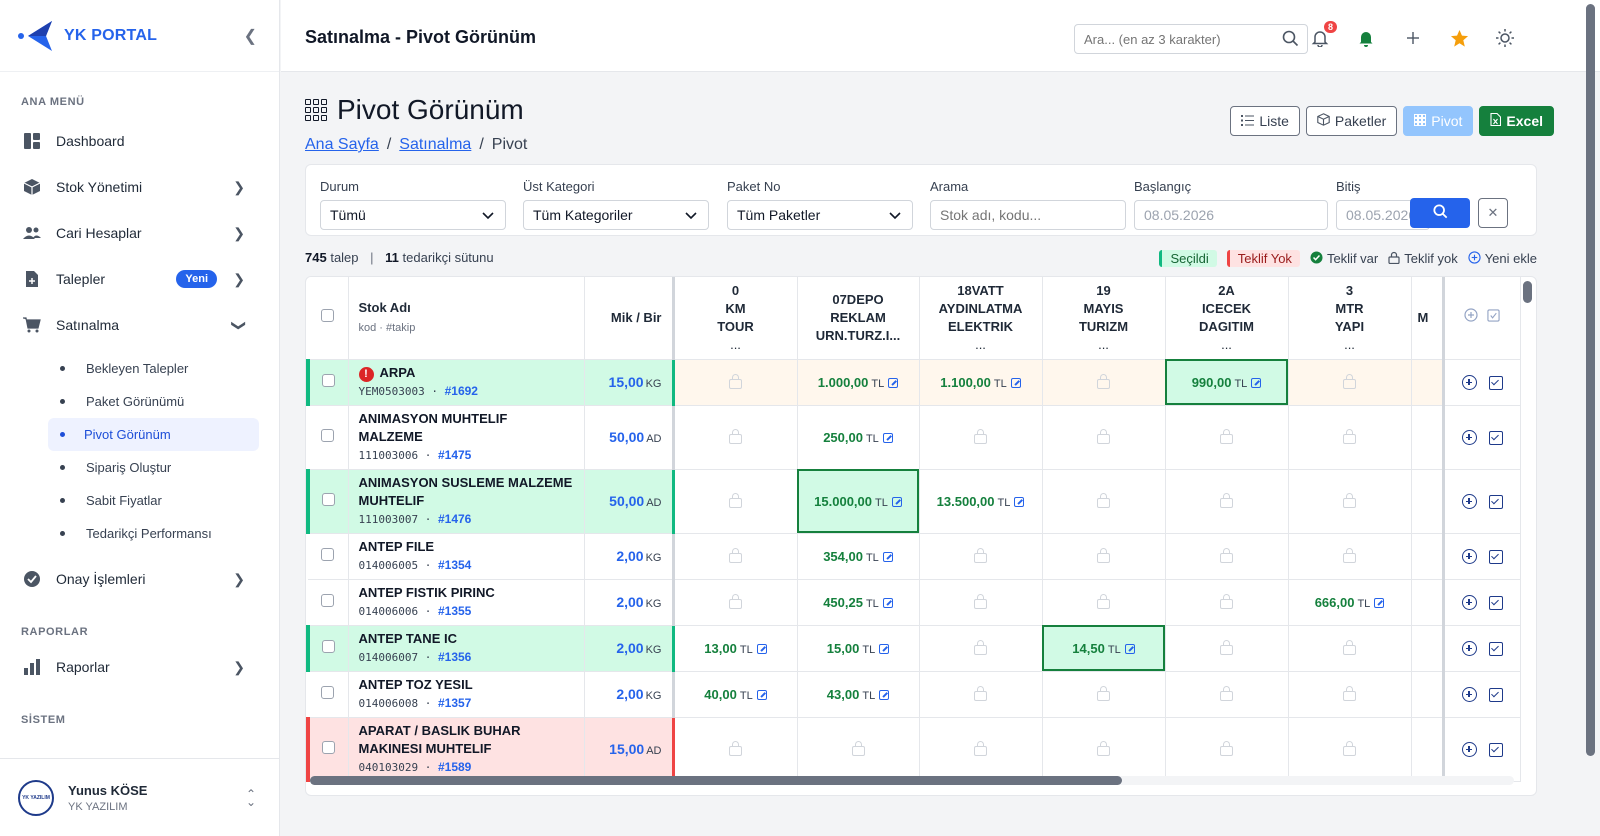  Describe the element at coordinates (1493, 213) in the screenshot. I see `filter-clear-button: ✕` at that location.